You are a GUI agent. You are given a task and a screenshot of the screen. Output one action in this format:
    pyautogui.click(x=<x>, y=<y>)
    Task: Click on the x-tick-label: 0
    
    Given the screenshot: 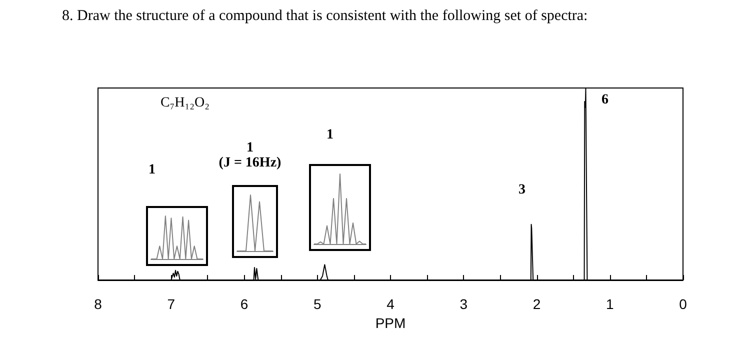 What is the action you would take?
    pyautogui.click(x=683, y=304)
    